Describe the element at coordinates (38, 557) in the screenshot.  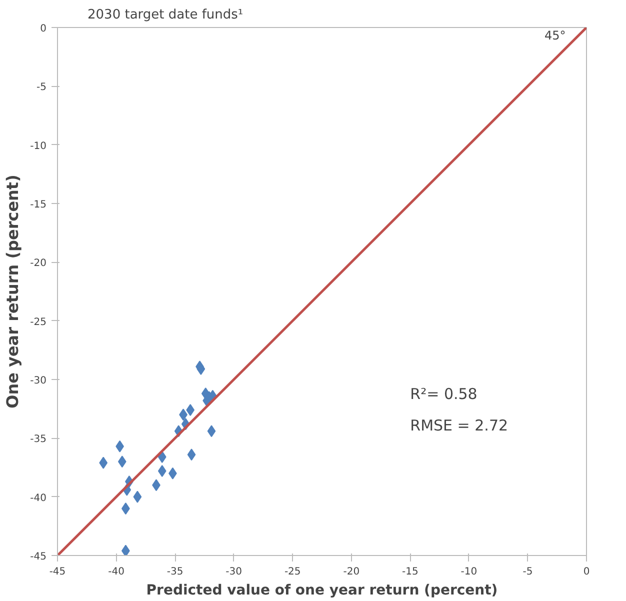
I see `y-tick-label: -45` at that location.